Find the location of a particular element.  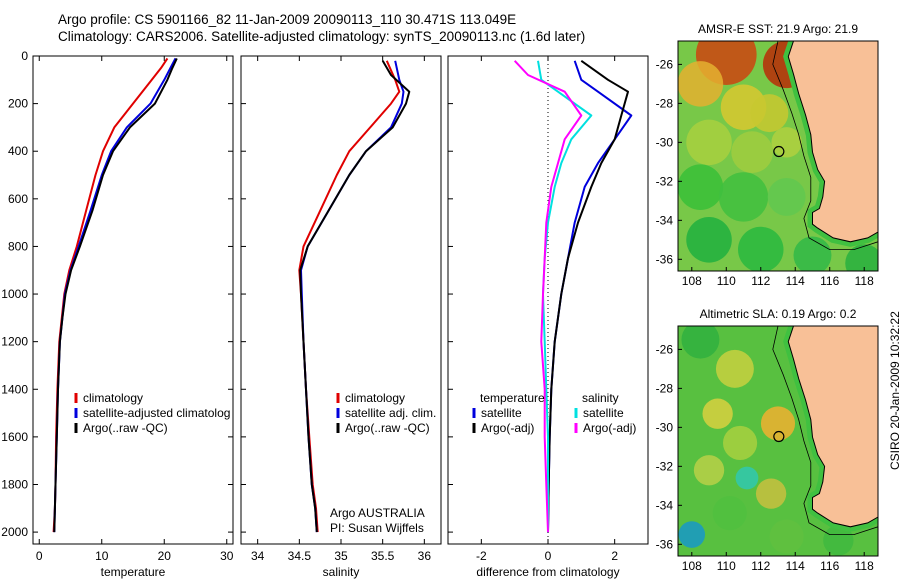

sal-legend-climatology: climatology is located at coordinates (375, 398).